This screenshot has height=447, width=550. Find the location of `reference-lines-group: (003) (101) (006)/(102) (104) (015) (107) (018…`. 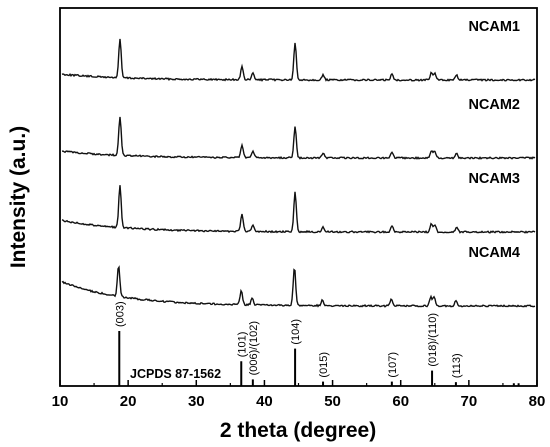

reference-lines-group: (003) (101) (006)/(102) (104) (015) (107) (018… is located at coordinates (317, 343).